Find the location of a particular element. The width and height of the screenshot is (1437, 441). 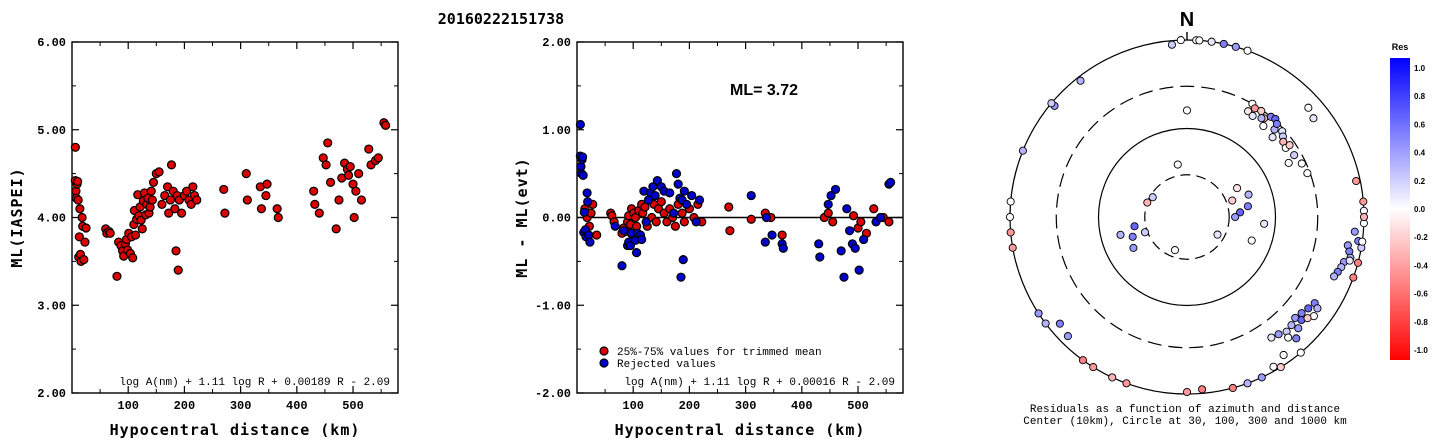

colorbar-tick-label: -0.6 is located at coordinates (1421, 294).